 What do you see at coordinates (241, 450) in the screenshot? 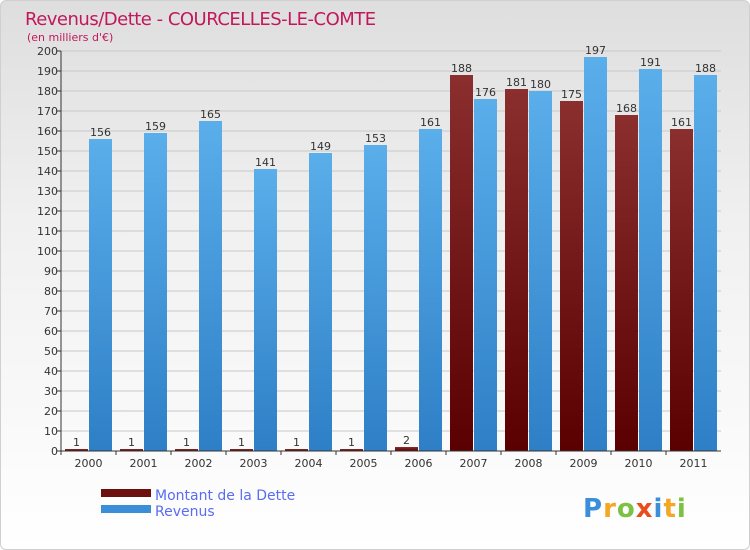
I see `bar-dette-2003` at bounding box center [241, 450].